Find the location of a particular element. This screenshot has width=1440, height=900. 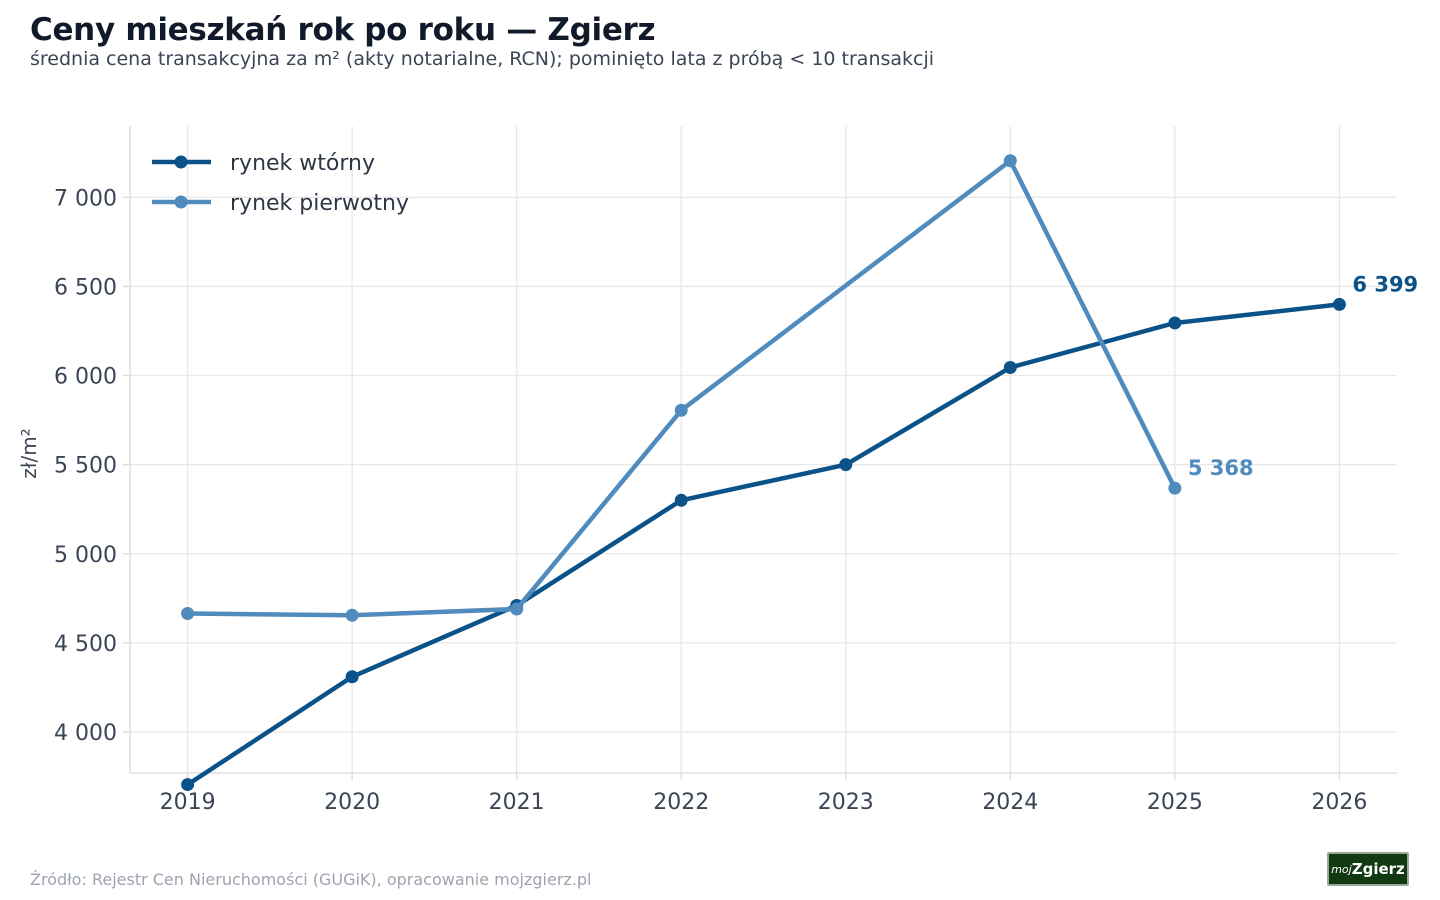

x-tick-label: 2025 is located at coordinates (1175, 802).